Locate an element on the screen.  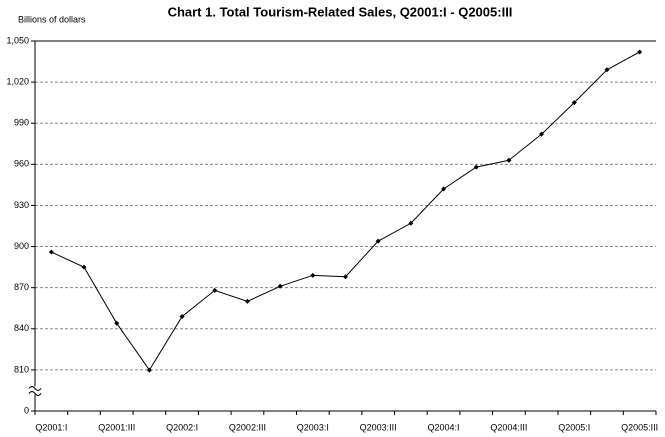
y-tick-label: 840 is located at coordinates (21, 328).